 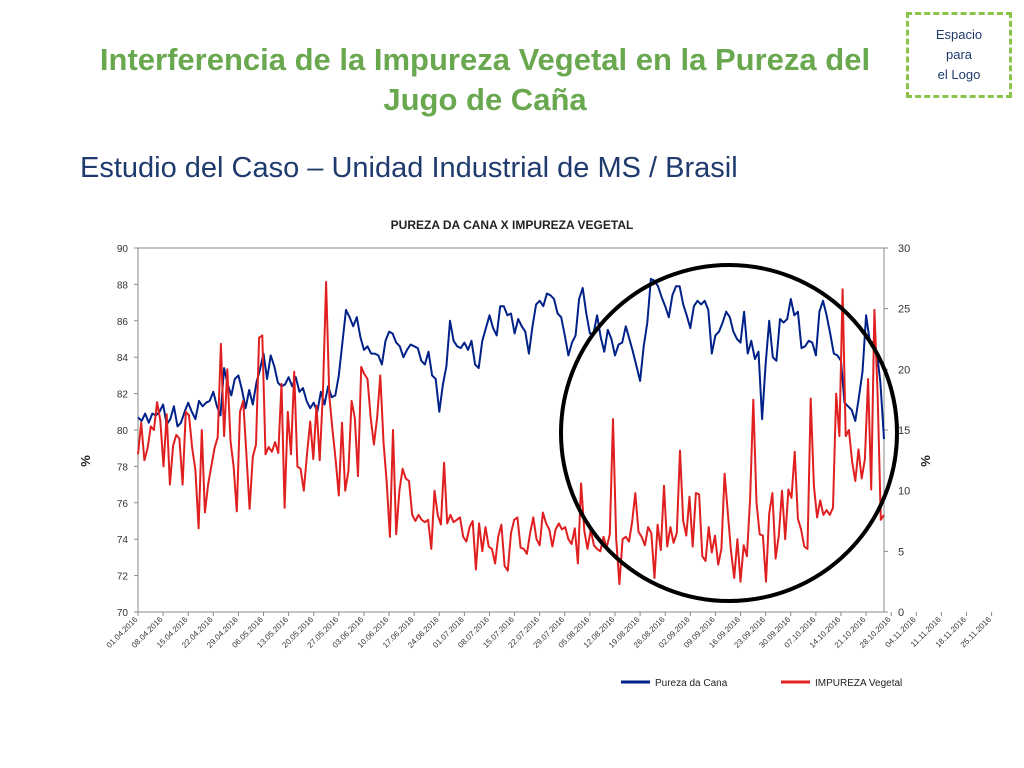 What do you see at coordinates (123, 504) in the screenshot?
I see `y-tick-label: 76` at bounding box center [123, 504].